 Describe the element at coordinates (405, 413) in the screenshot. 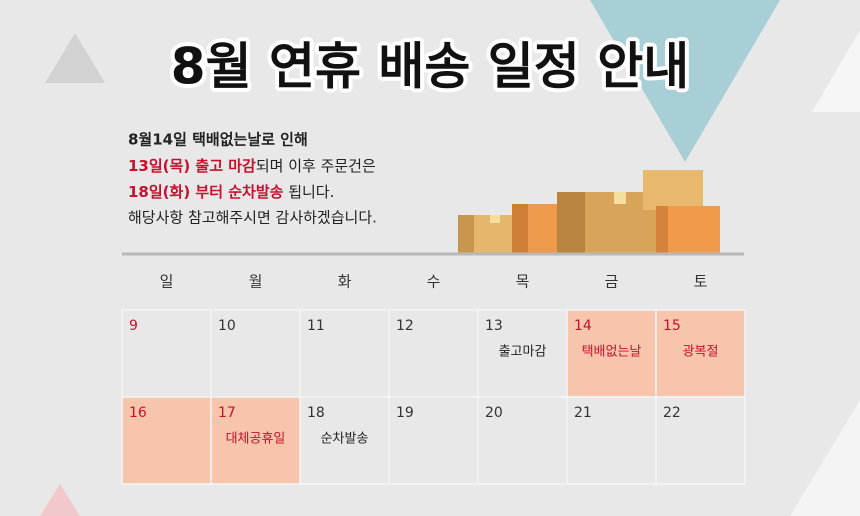

I see `day-number: 19` at that location.